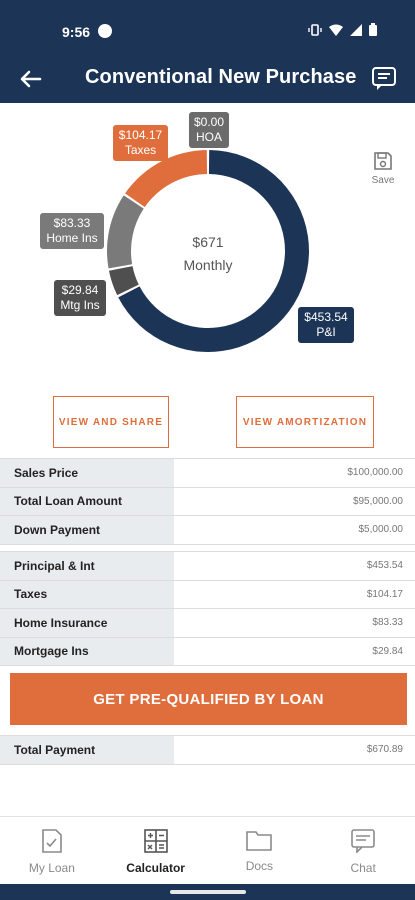  I want to click on mtg-ins-tag-label: Mtg Ins, so click(80, 305).